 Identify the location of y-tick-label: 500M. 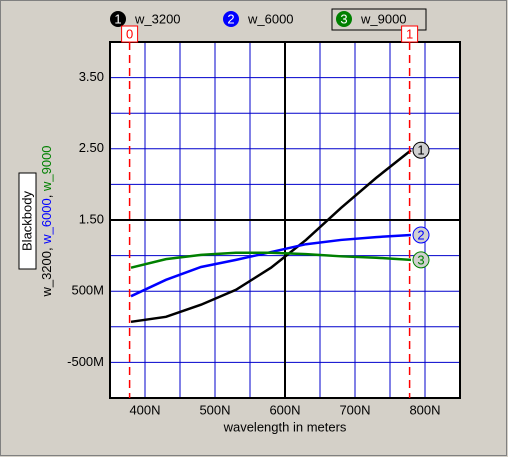
(87, 290).